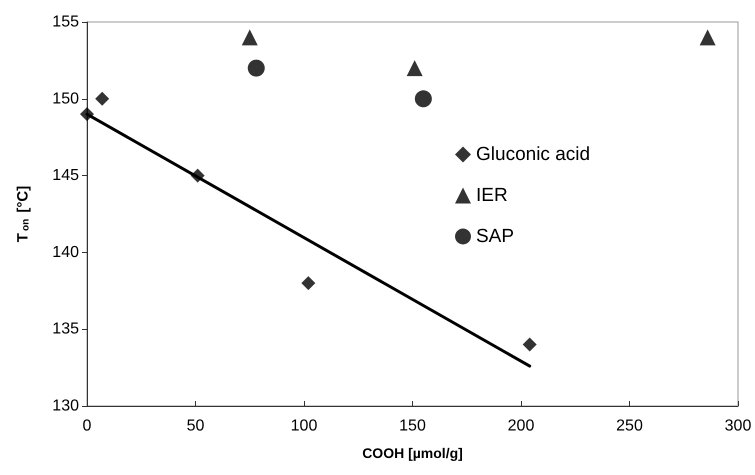  I want to click on legend-label: SAP, so click(495, 236).